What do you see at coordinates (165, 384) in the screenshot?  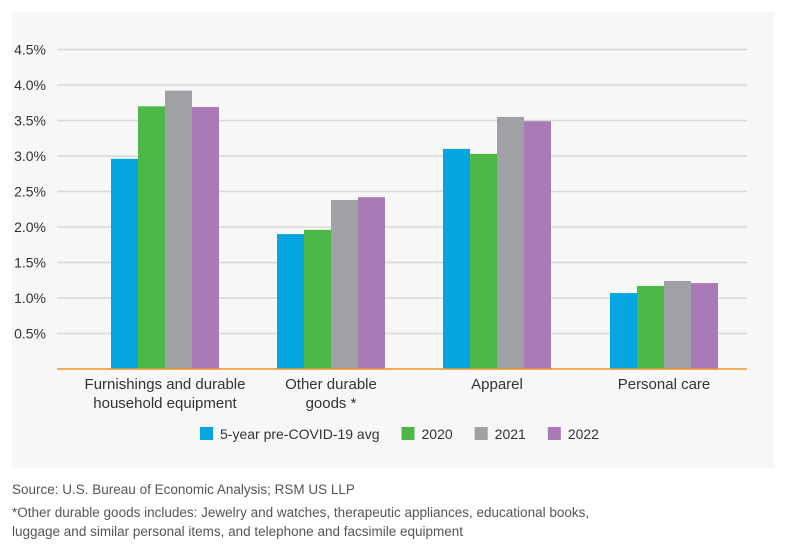 I see `x-tick-label: Furnishings and durable` at bounding box center [165, 384].